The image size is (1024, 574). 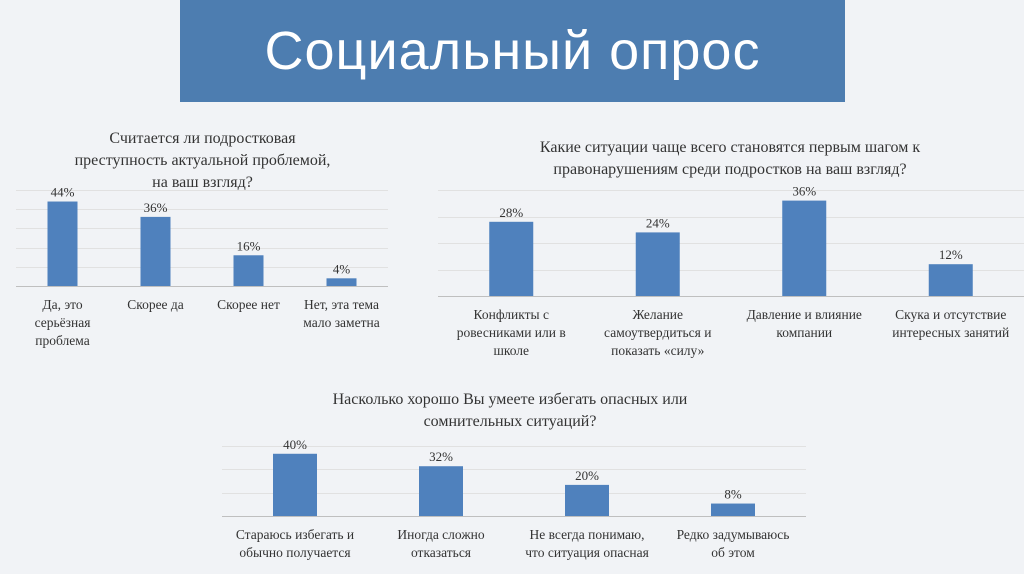 What do you see at coordinates (202, 138) in the screenshot?
I see `chart-1-title-line: Считается ли подростковая` at bounding box center [202, 138].